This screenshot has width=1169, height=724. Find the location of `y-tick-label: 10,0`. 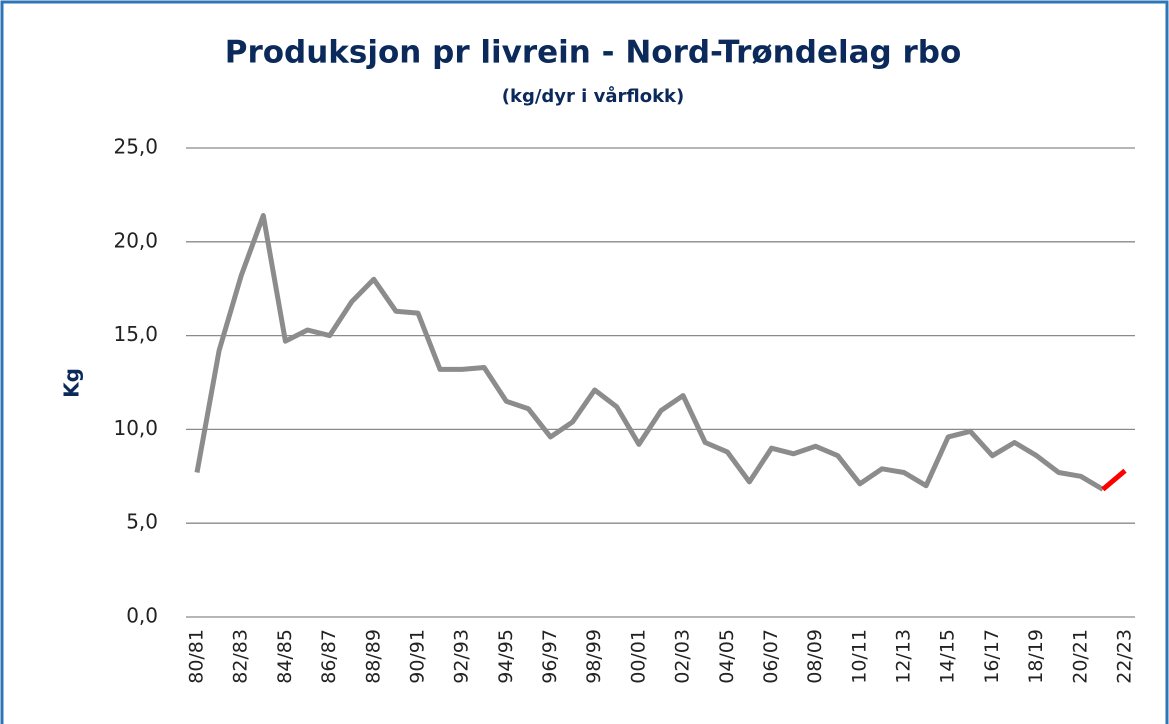

y-tick-label: 10,0 is located at coordinates (135, 428).